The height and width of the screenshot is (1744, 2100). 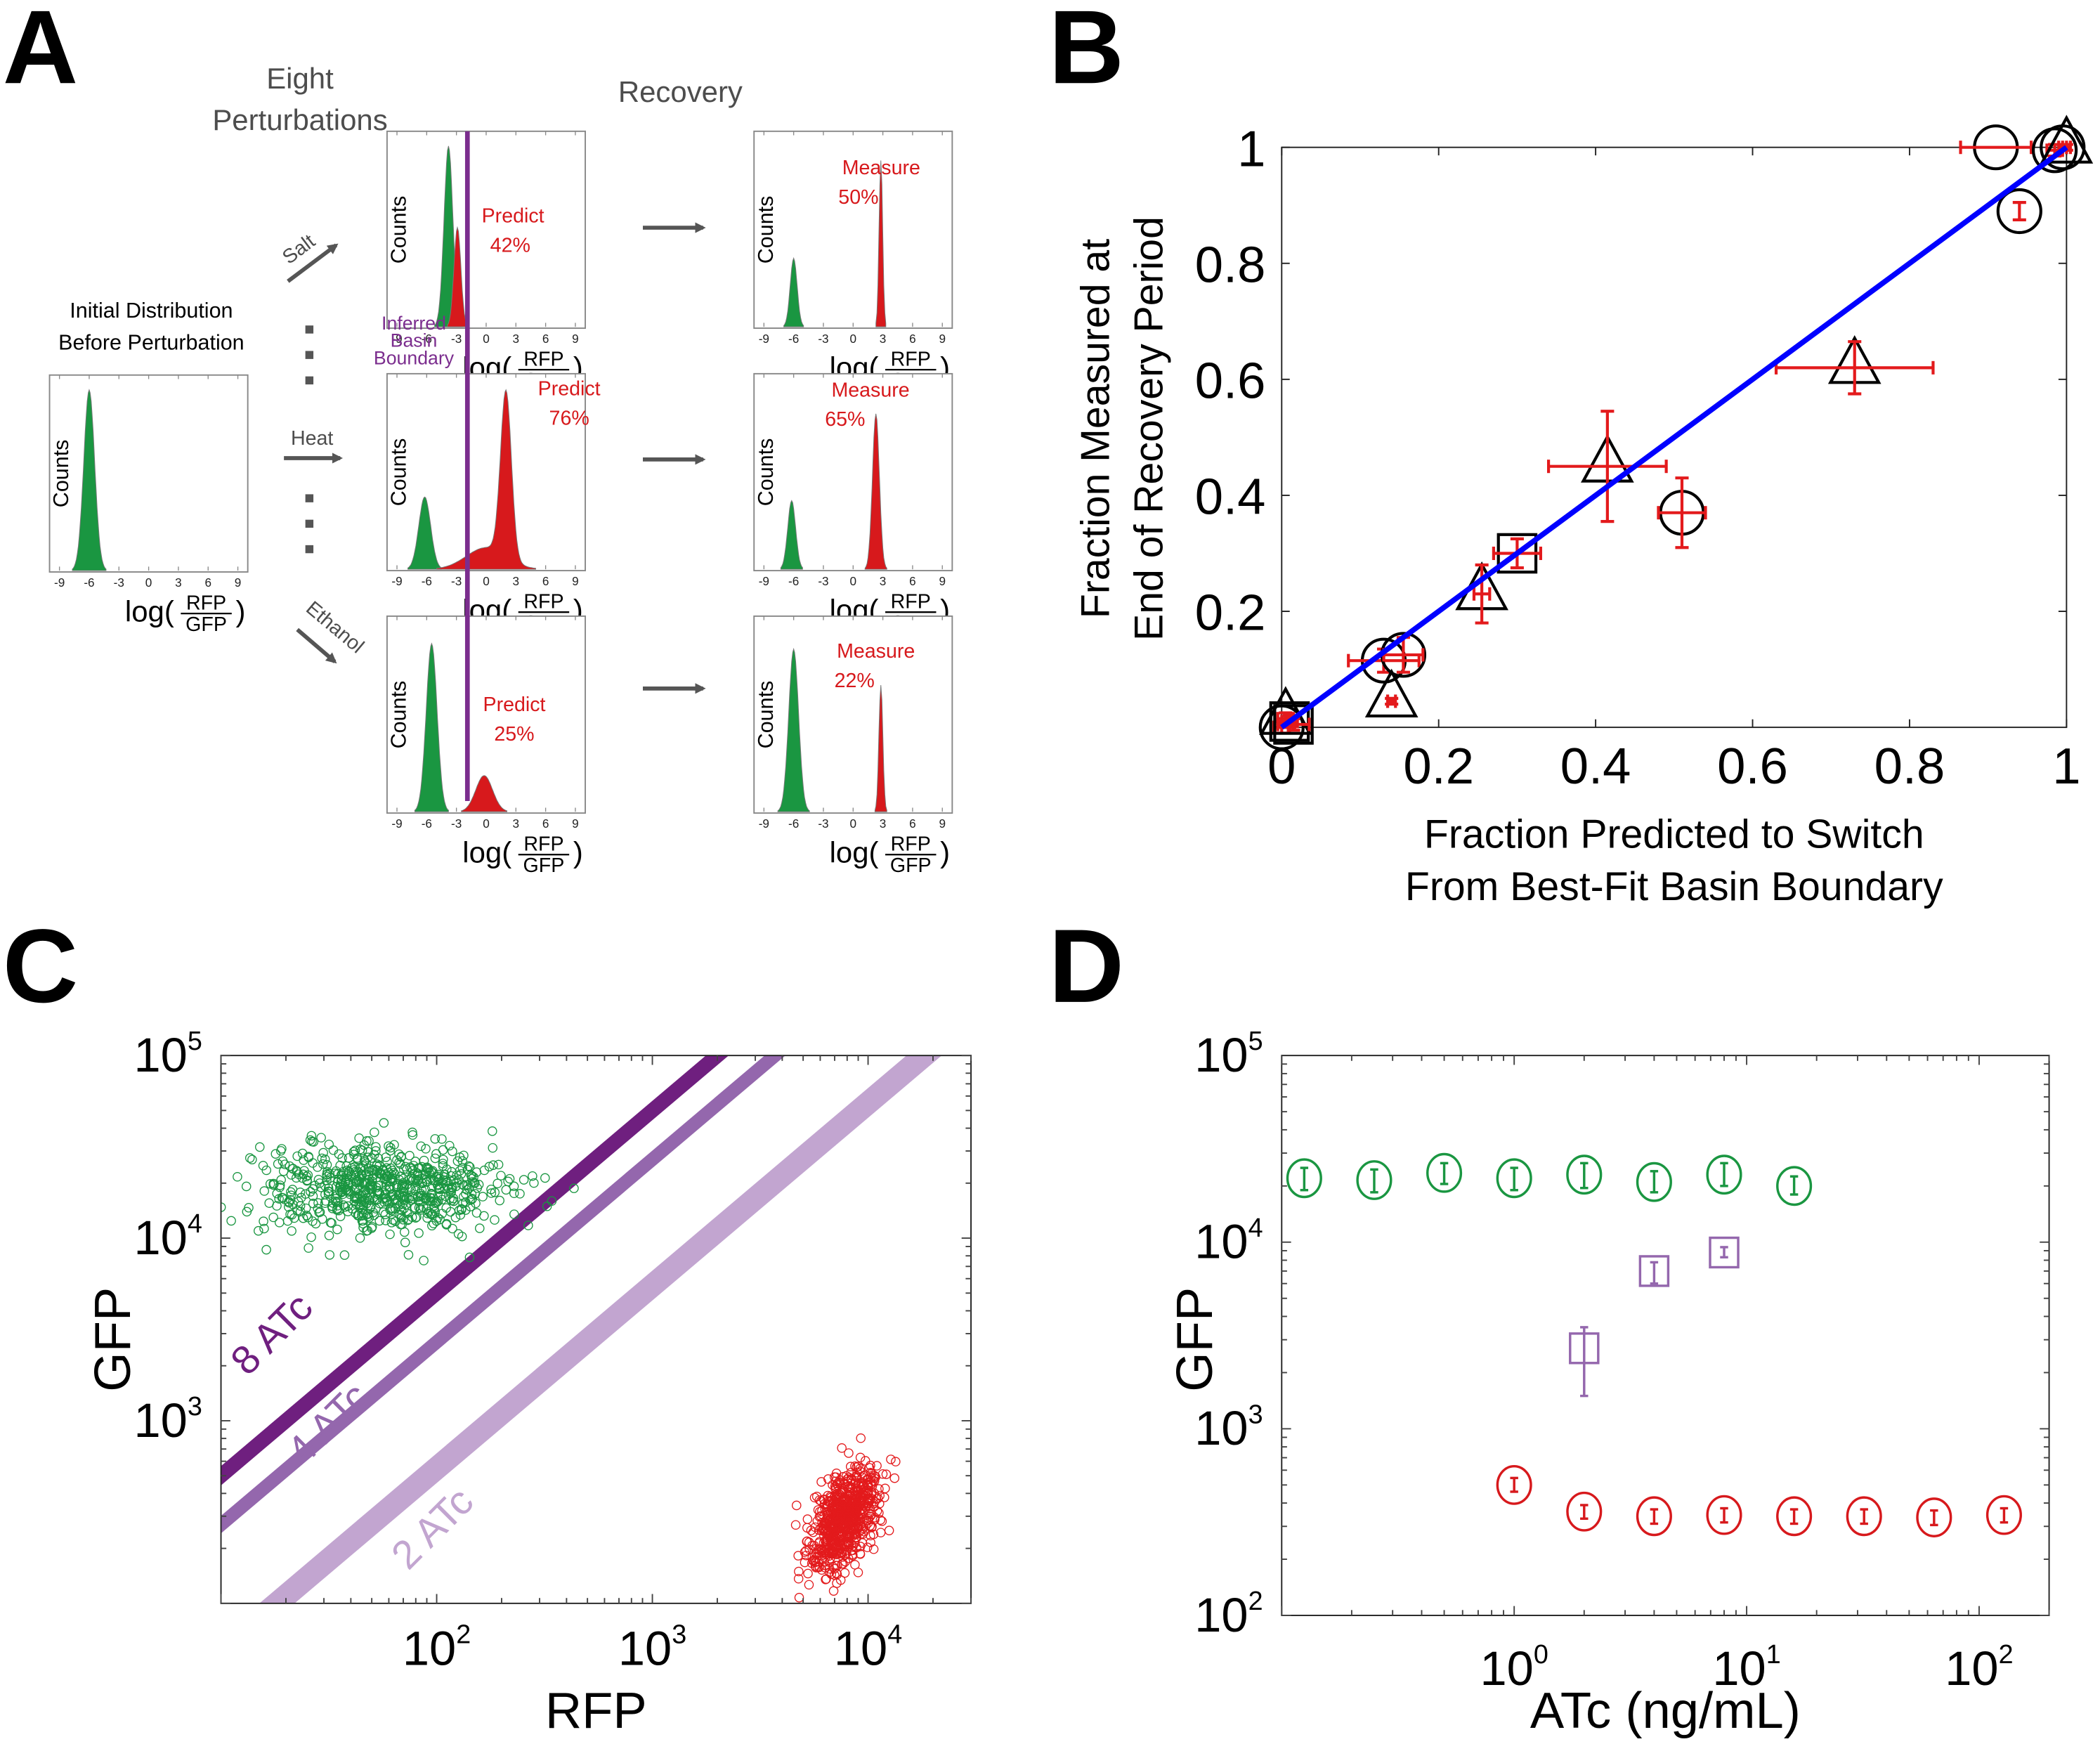 I want to click on boundary-label-line2: Basin, so click(x=414, y=341).